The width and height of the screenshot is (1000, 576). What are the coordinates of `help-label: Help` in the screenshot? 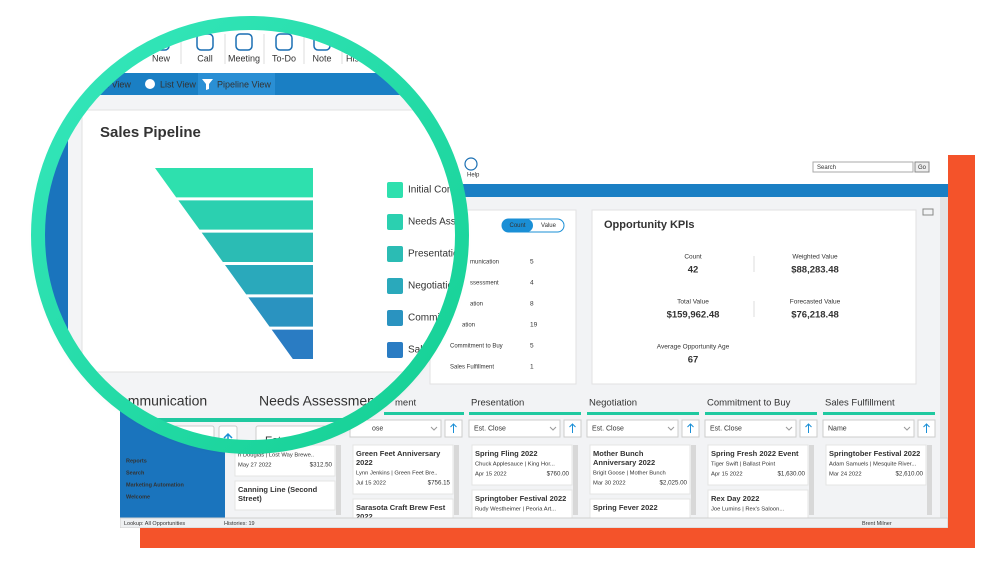 It's located at (473, 176).